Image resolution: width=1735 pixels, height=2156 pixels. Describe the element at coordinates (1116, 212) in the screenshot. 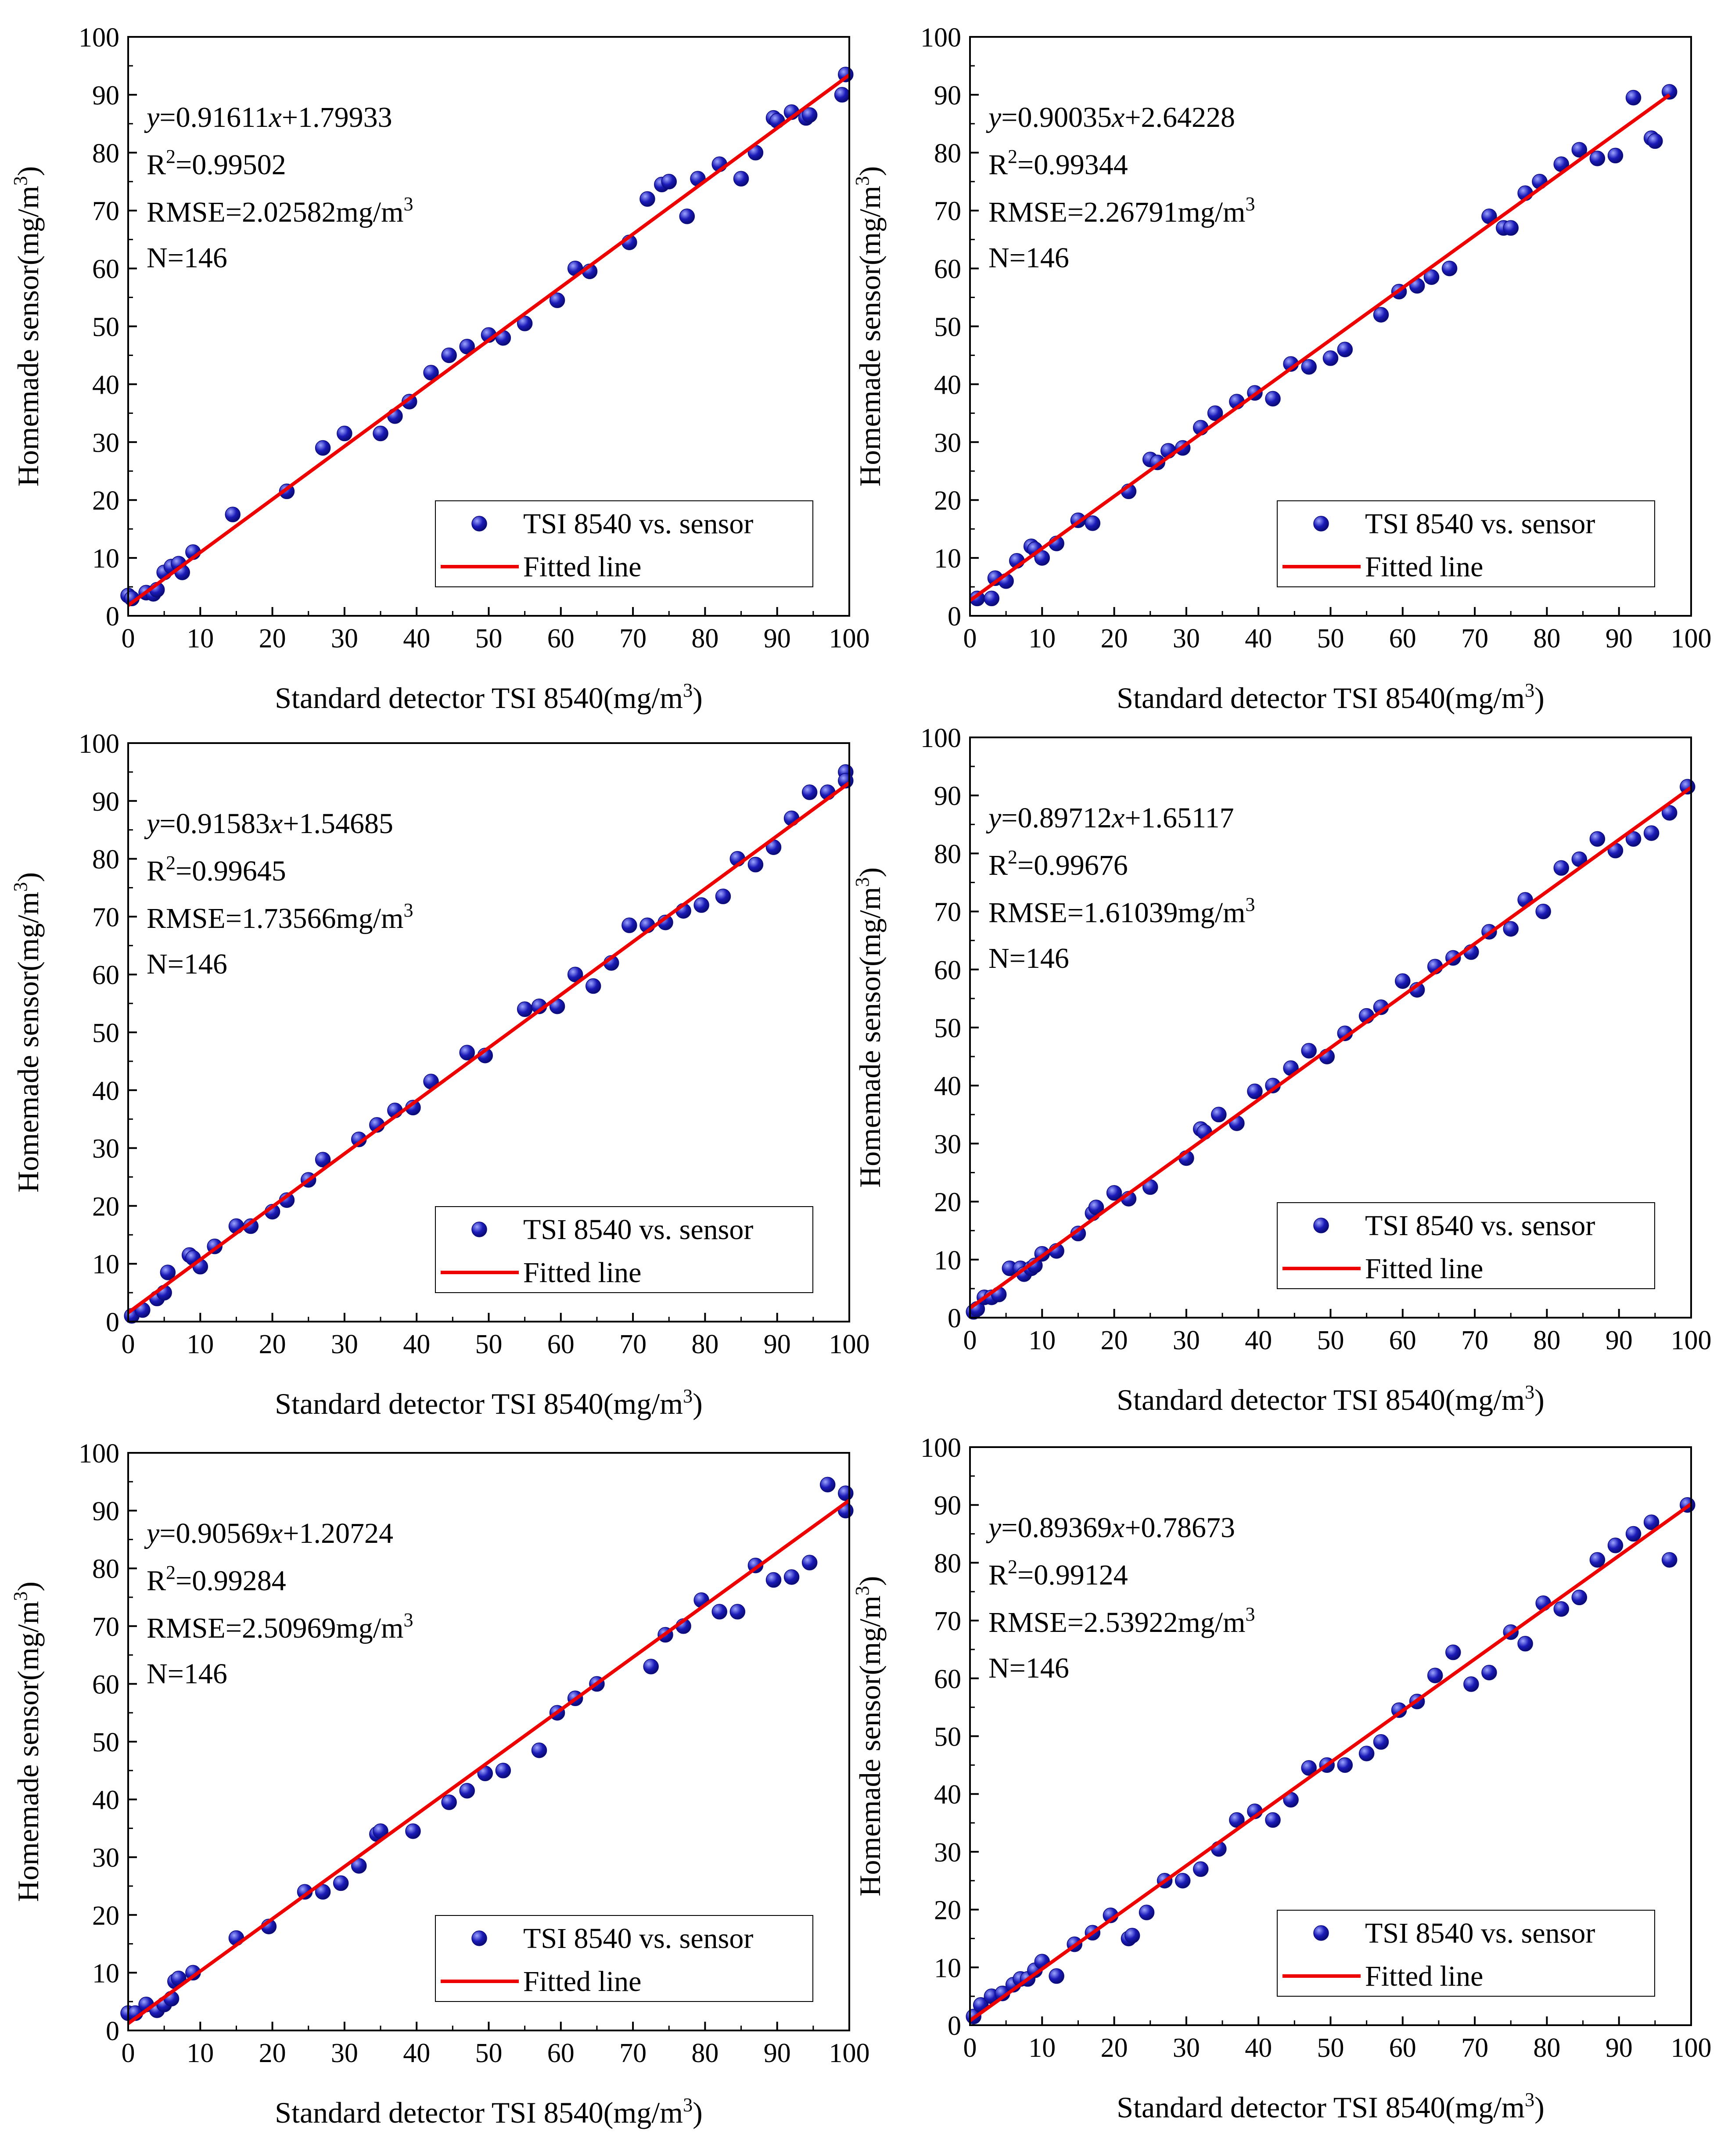

I see `rmse-value: RMSE=2.26791mg/m` at that location.